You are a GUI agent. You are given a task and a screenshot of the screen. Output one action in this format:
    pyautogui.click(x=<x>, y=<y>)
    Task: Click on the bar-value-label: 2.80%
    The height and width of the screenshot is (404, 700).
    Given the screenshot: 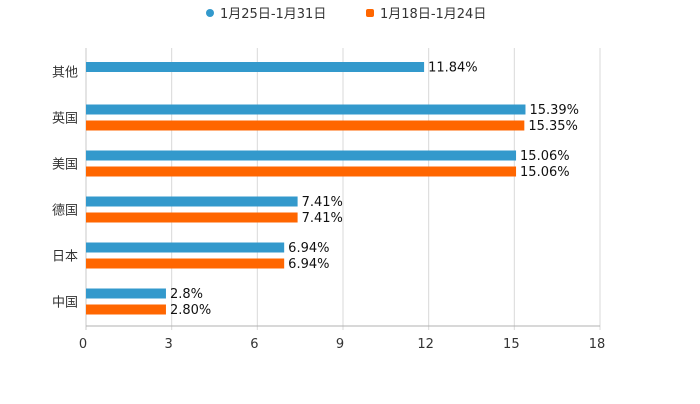 What is the action you would take?
    pyautogui.click(x=190, y=310)
    